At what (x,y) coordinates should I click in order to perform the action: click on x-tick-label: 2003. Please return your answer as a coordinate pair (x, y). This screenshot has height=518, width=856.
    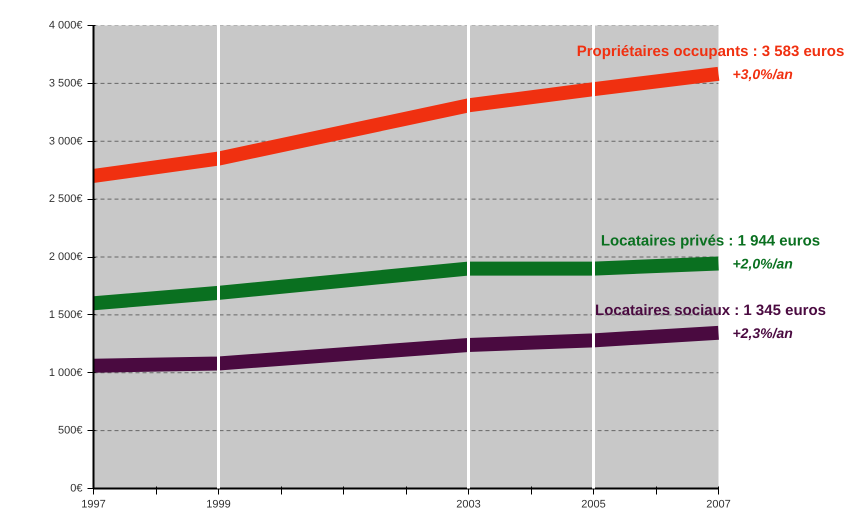
    Looking at the image, I should click on (468, 504).